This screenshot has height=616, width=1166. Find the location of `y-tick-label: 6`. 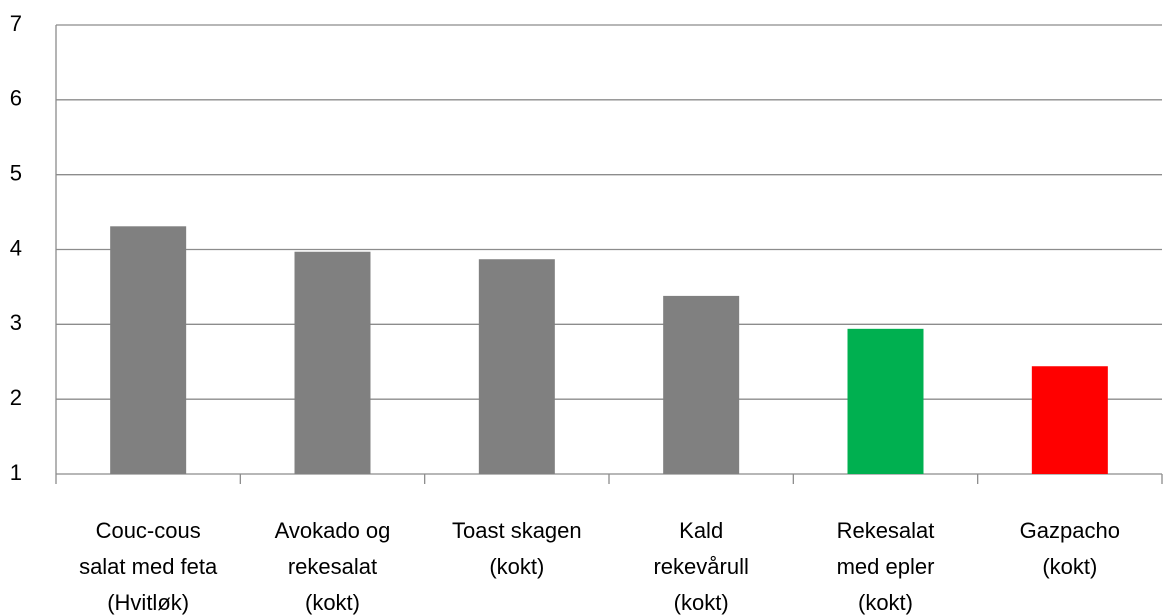

y-tick-label: 6 is located at coordinates (16, 98).